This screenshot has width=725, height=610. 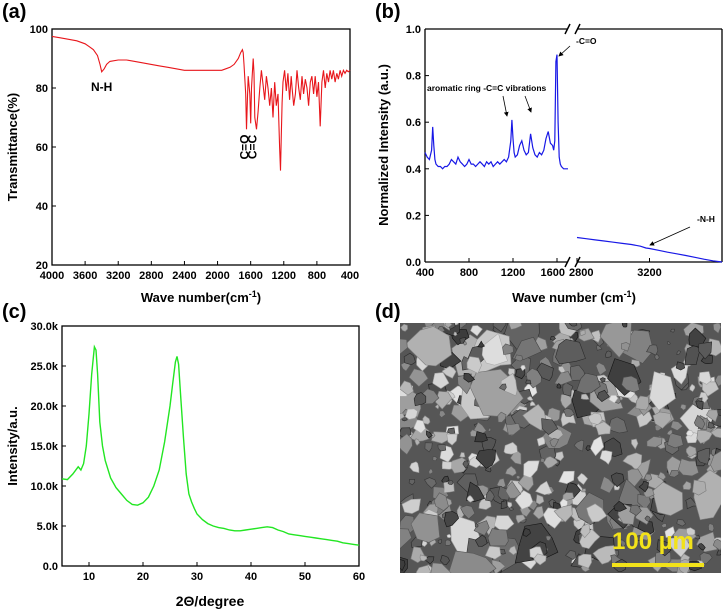 What do you see at coordinates (649, 273) in the screenshot?
I see `raman-x-tick-label: 3200` at bounding box center [649, 273].